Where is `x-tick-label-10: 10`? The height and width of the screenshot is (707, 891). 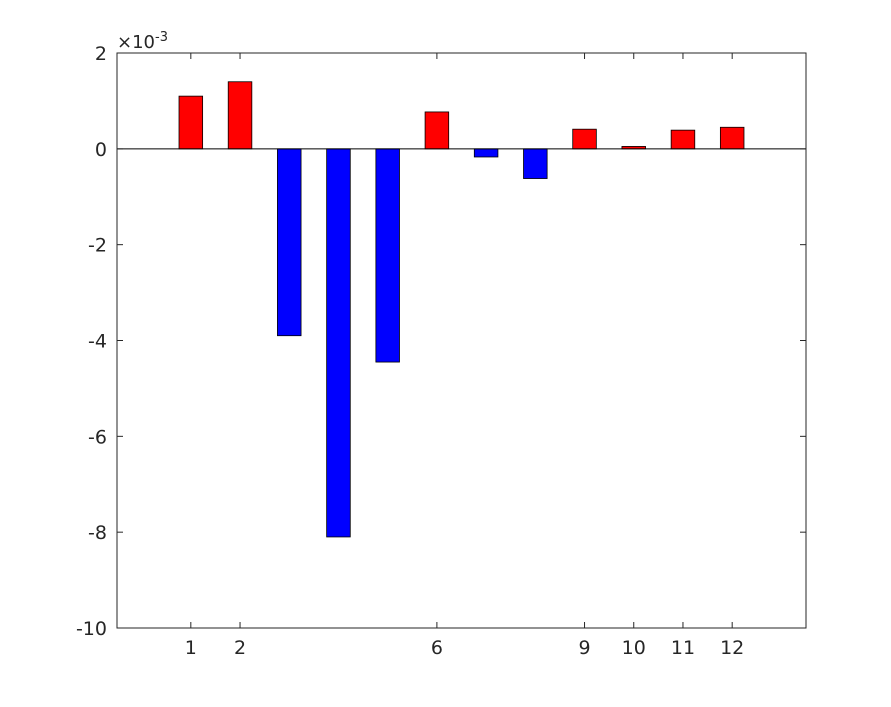 x-tick-label-10: 10 is located at coordinates (634, 648).